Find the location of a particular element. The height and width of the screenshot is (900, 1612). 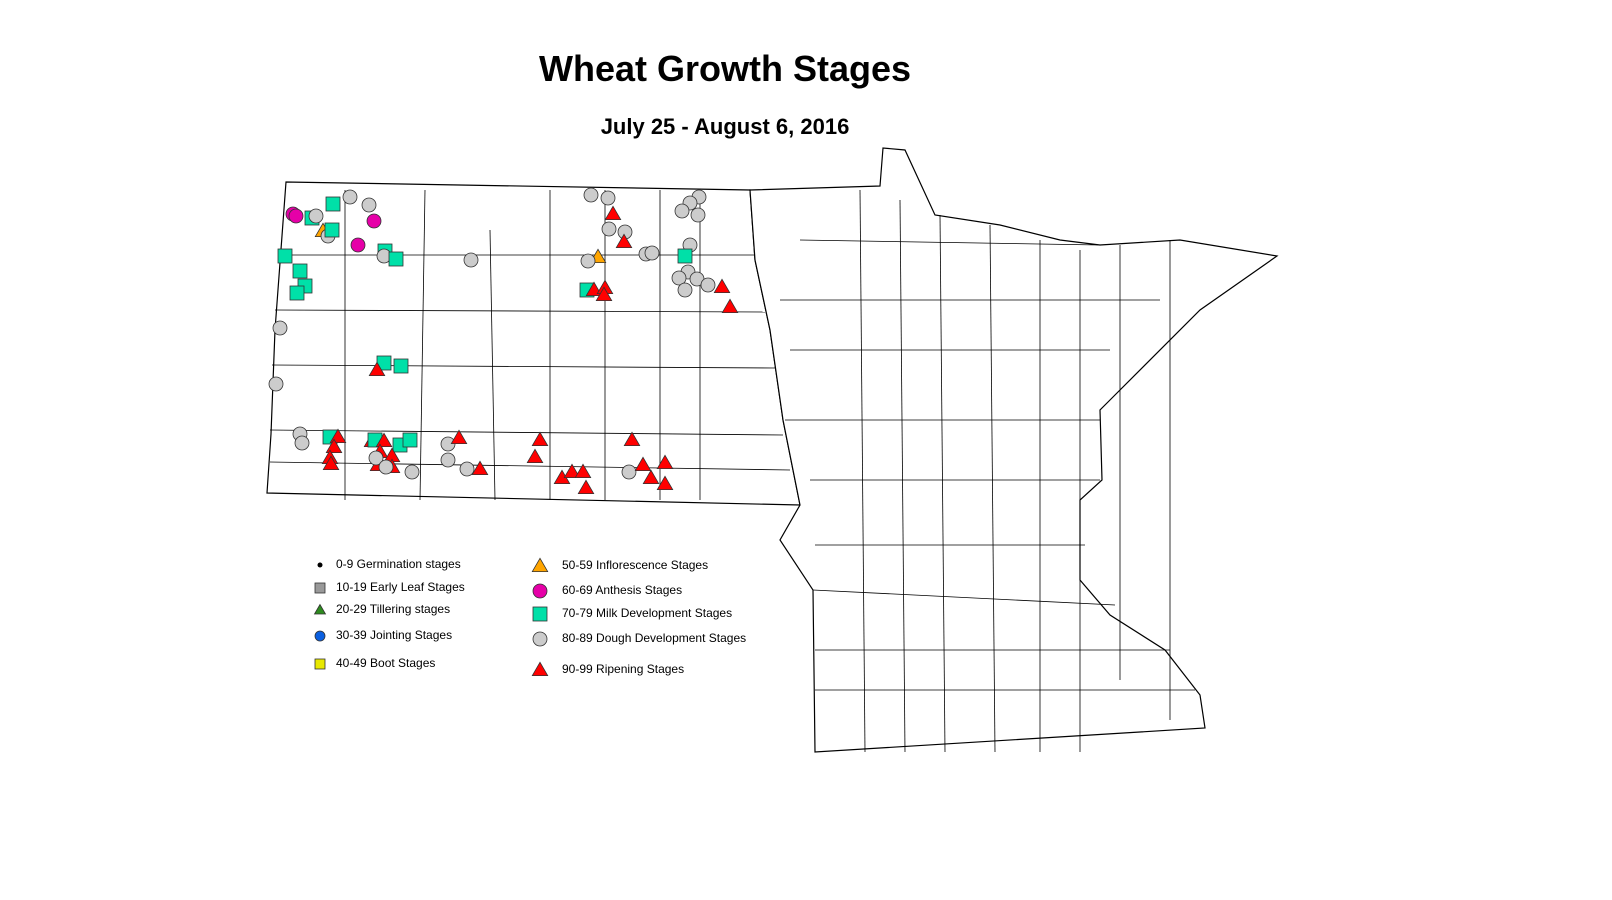

legend-symbol-dot-icon is located at coordinates (320, 565).